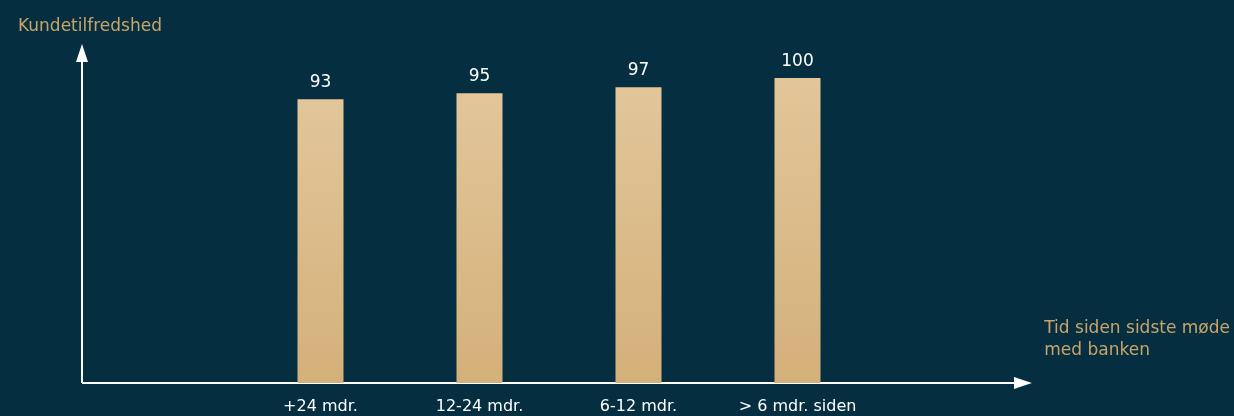 The width and height of the screenshot is (1234, 416). What do you see at coordinates (90, 25) in the screenshot?
I see `text: Kundetilfredshed` at bounding box center [90, 25].